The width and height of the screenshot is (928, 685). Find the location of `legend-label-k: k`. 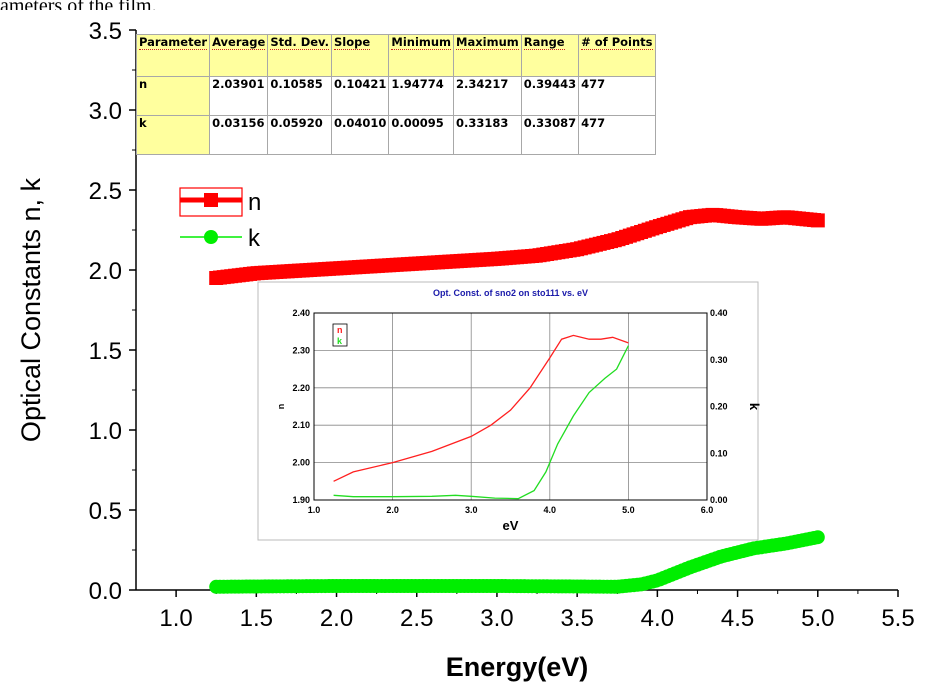

legend-label-k: k is located at coordinates (254, 238).